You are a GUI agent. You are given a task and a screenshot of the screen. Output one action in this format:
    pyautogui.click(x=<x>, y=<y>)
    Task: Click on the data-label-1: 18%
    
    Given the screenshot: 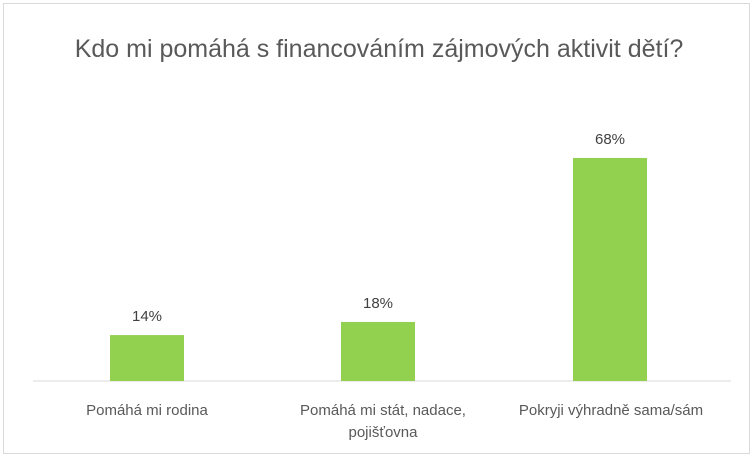 What is the action you would take?
    pyautogui.click(x=378, y=303)
    